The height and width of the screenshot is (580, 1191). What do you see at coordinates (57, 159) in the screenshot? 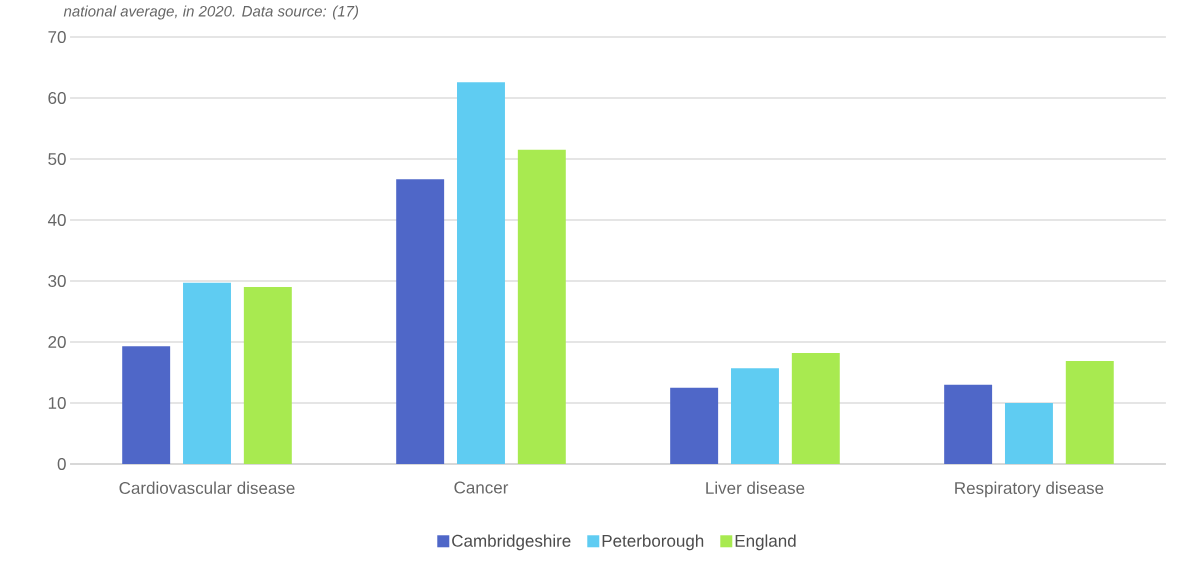
I see `y-tick-label: 50` at bounding box center [57, 159].